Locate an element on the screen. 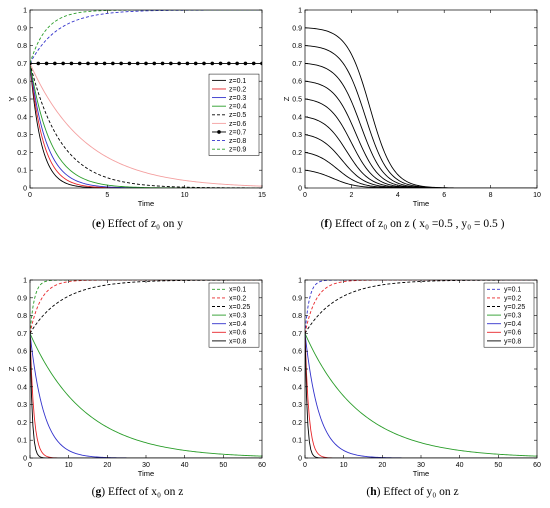  y-tick-label-g-5: 0.5 is located at coordinates (22, 370).